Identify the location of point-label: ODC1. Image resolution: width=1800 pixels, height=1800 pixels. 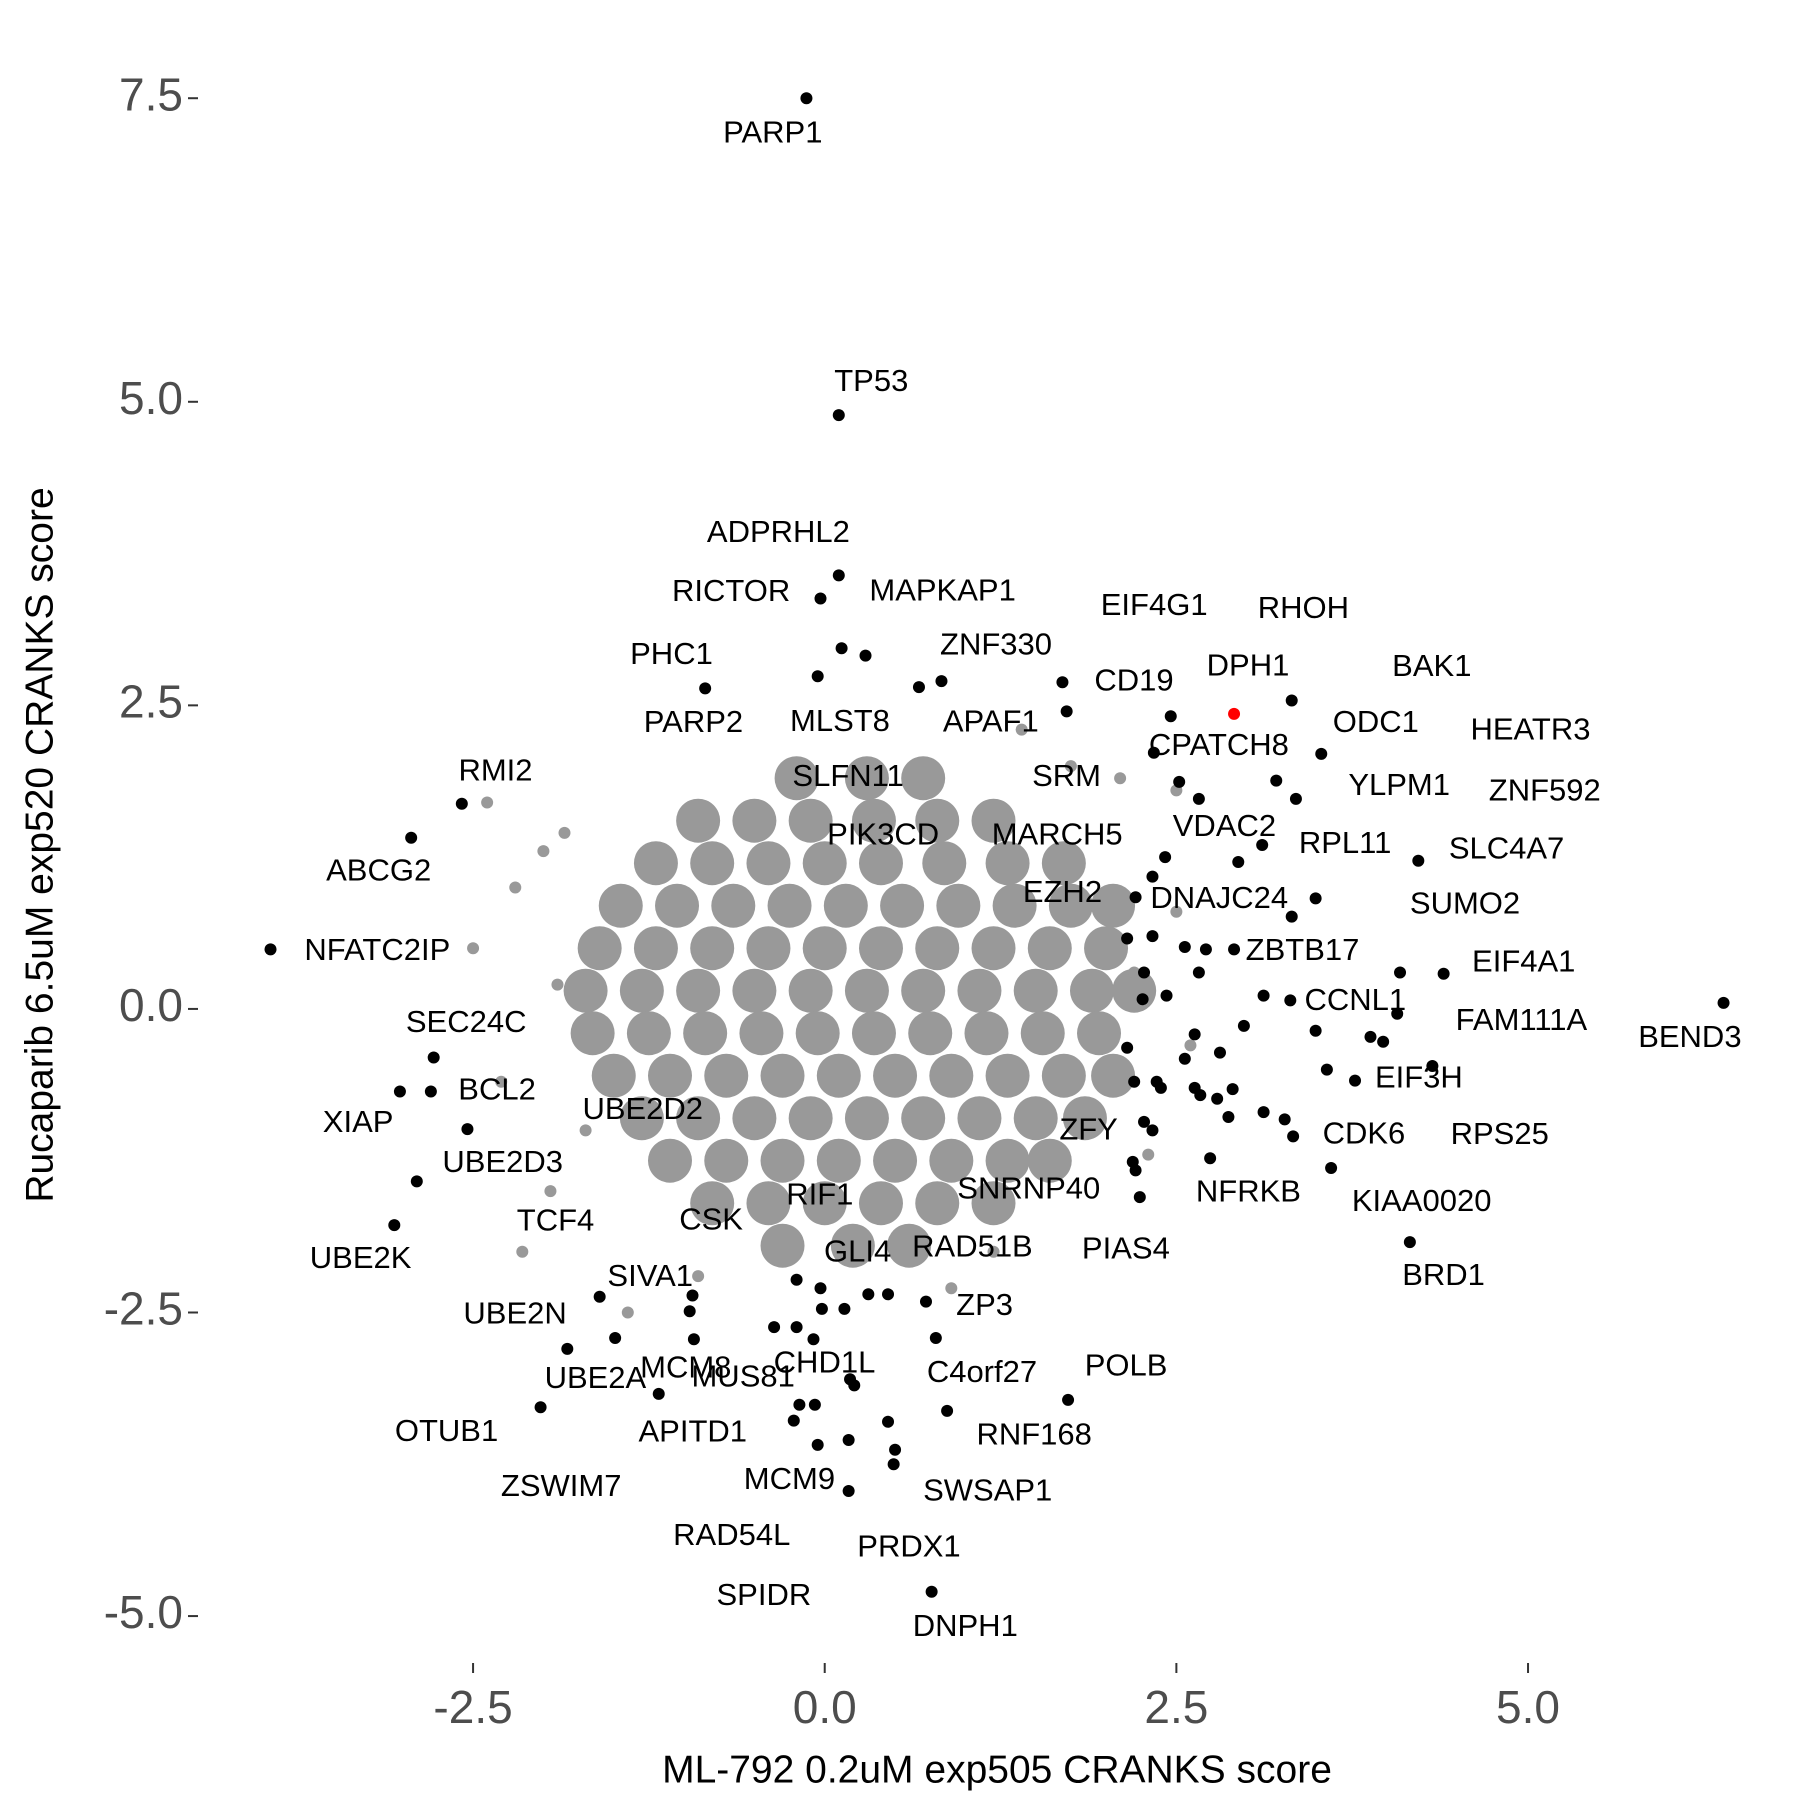
(1376, 721).